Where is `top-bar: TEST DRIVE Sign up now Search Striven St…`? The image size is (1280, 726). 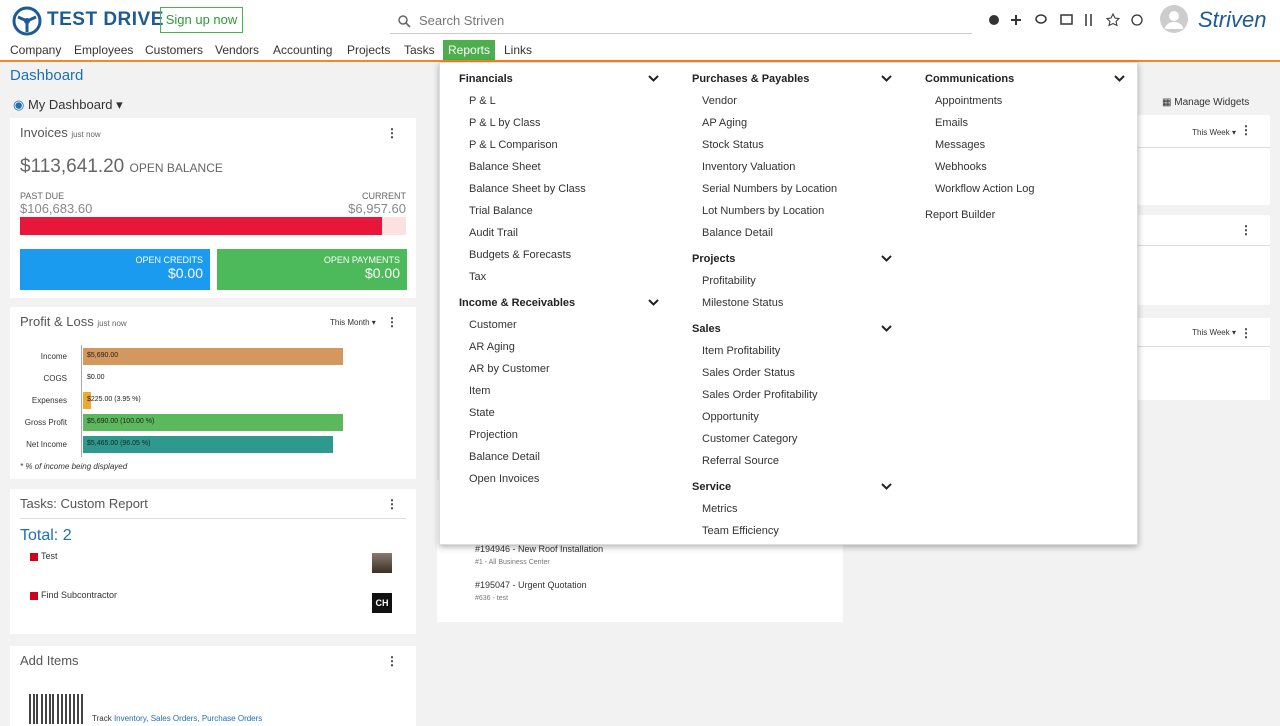
top-bar: TEST DRIVE Sign up now Search Striven St… is located at coordinates (640, 20).